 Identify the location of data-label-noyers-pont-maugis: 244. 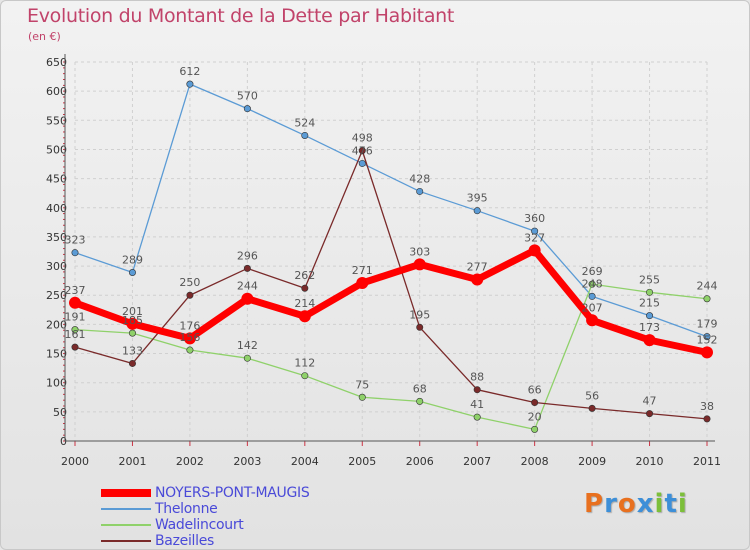
(247, 286).